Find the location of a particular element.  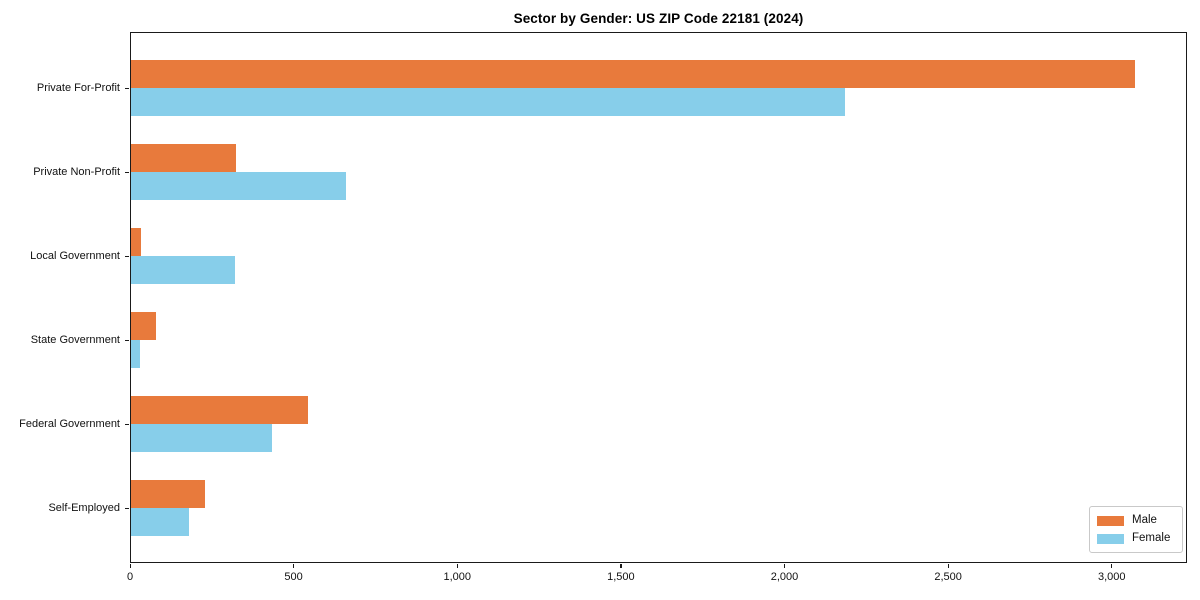

bar-male-state-government is located at coordinates (144, 326).